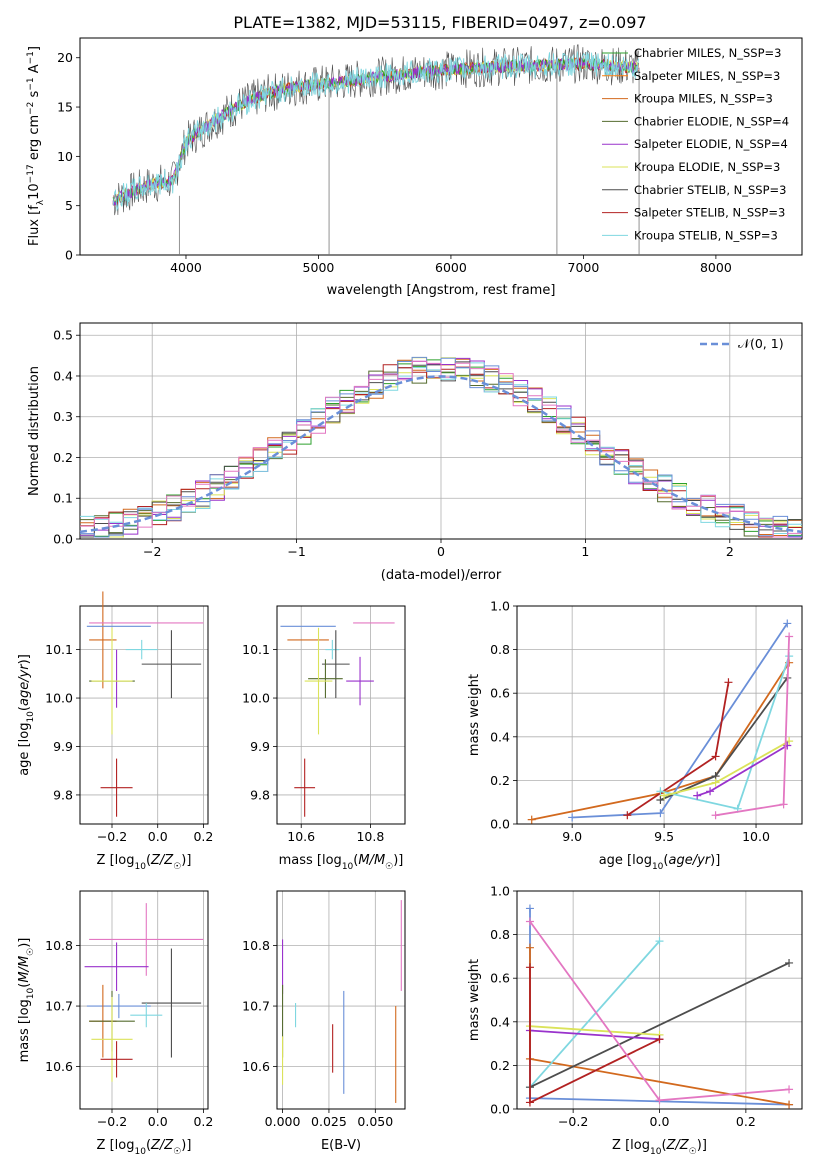  Describe the element at coordinates (301, 836) in the screenshot. I see `x-tick-label: 10.6` at that location.